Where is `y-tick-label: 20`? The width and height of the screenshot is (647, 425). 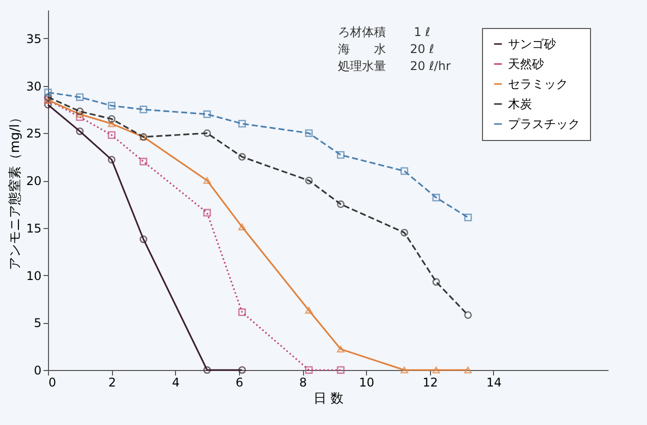 y-tick-label: 20 is located at coordinates (34, 181).